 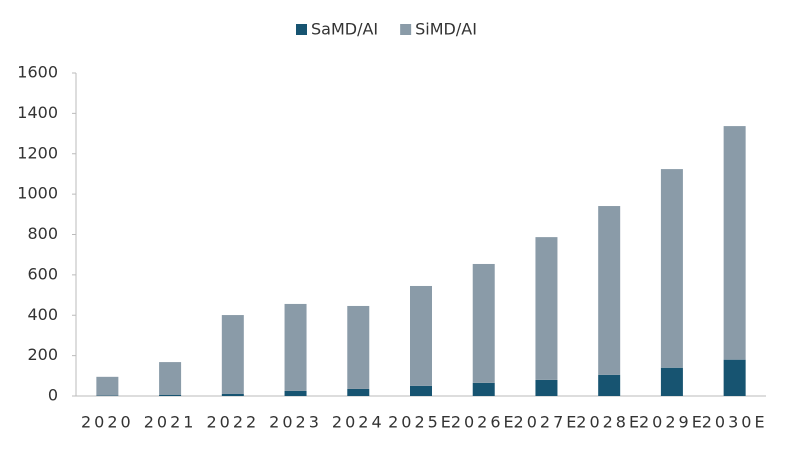 I want to click on legend-label: SaMD/AI, so click(x=344, y=29).